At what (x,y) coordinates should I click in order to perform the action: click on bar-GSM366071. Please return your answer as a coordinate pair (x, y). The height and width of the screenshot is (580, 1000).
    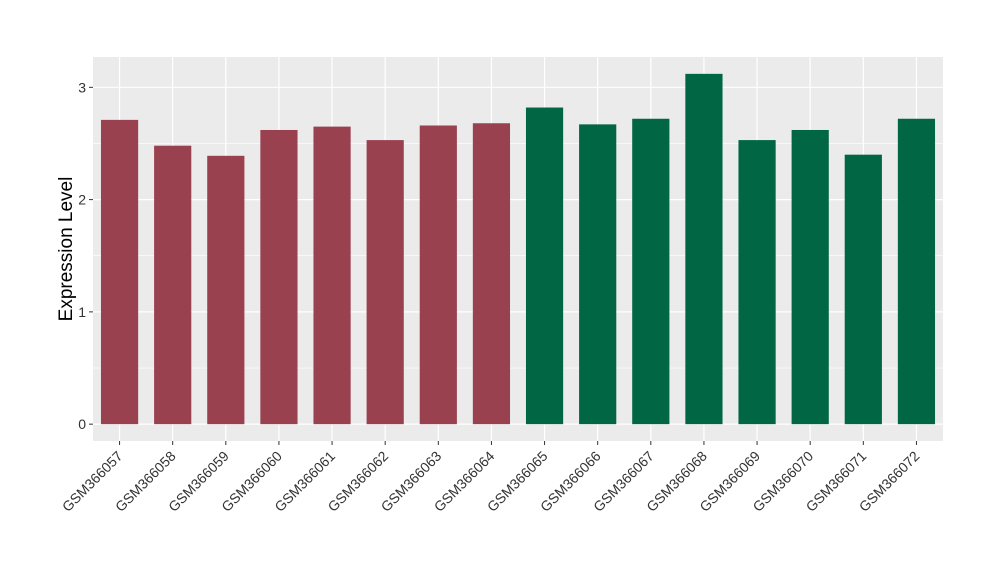
    Looking at the image, I should click on (863, 289).